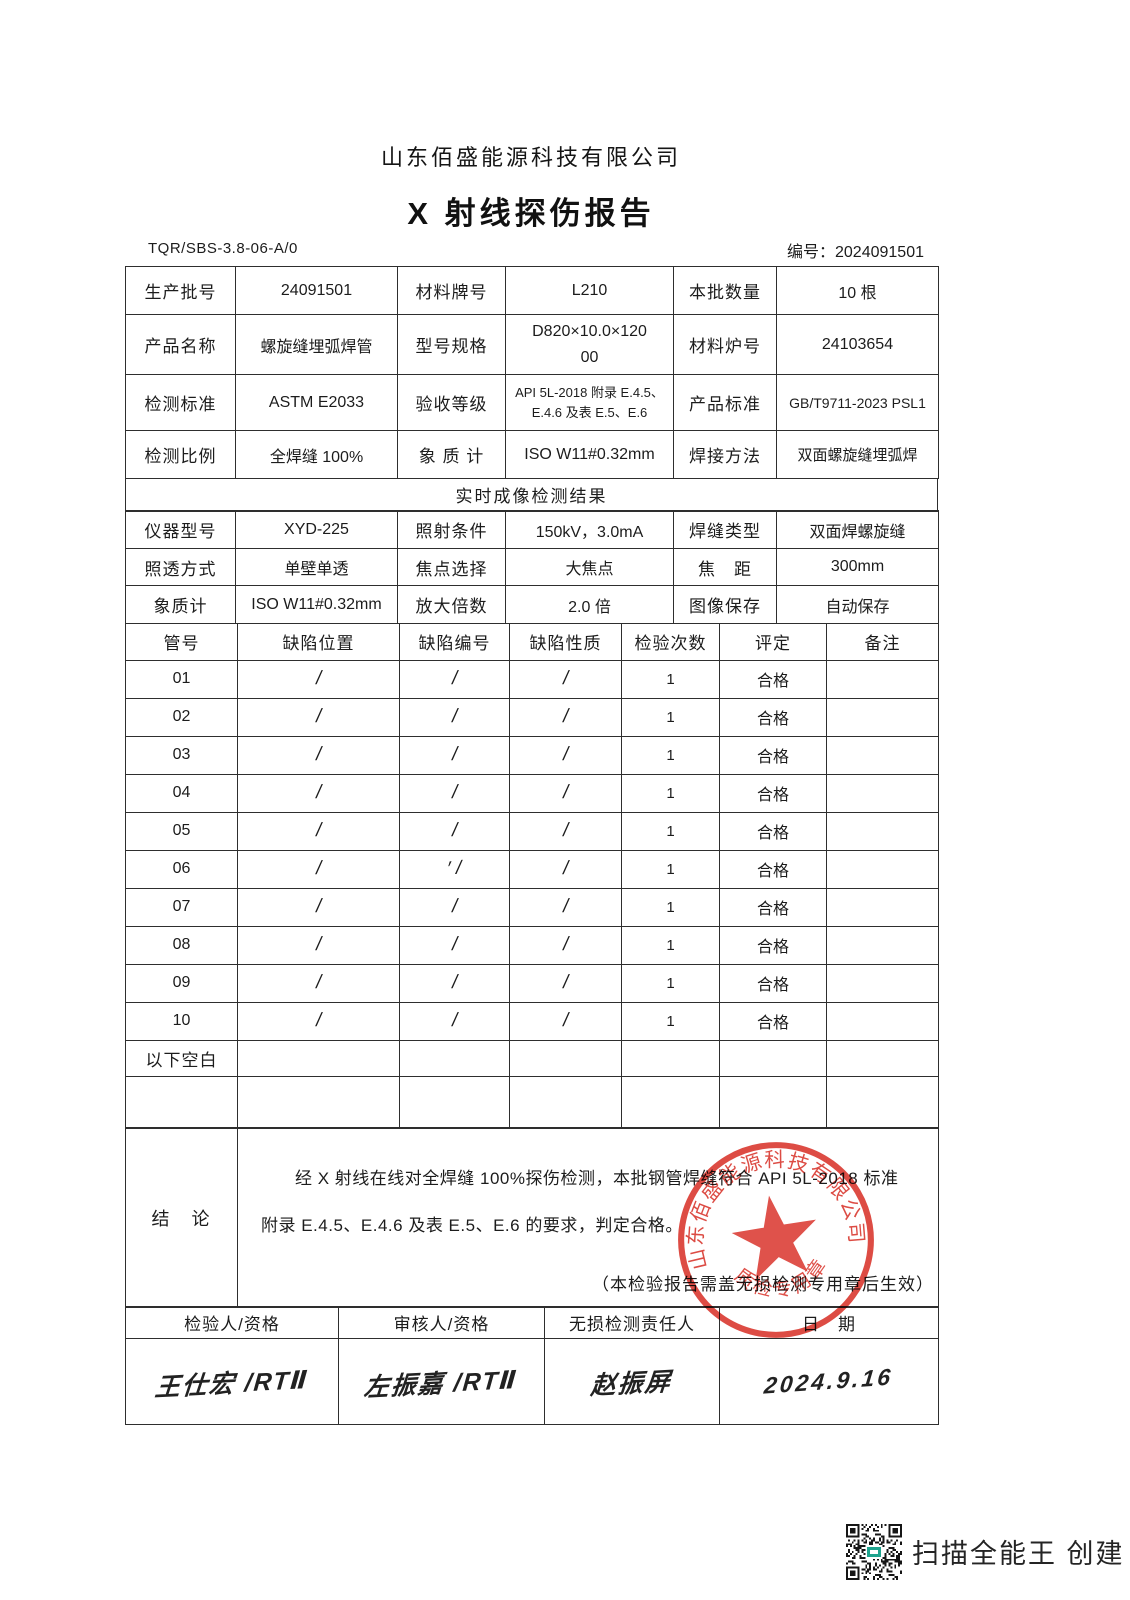 The height and width of the screenshot is (1600, 1130). I want to click on svg-text: 质检专用章, so click(782, 1280).